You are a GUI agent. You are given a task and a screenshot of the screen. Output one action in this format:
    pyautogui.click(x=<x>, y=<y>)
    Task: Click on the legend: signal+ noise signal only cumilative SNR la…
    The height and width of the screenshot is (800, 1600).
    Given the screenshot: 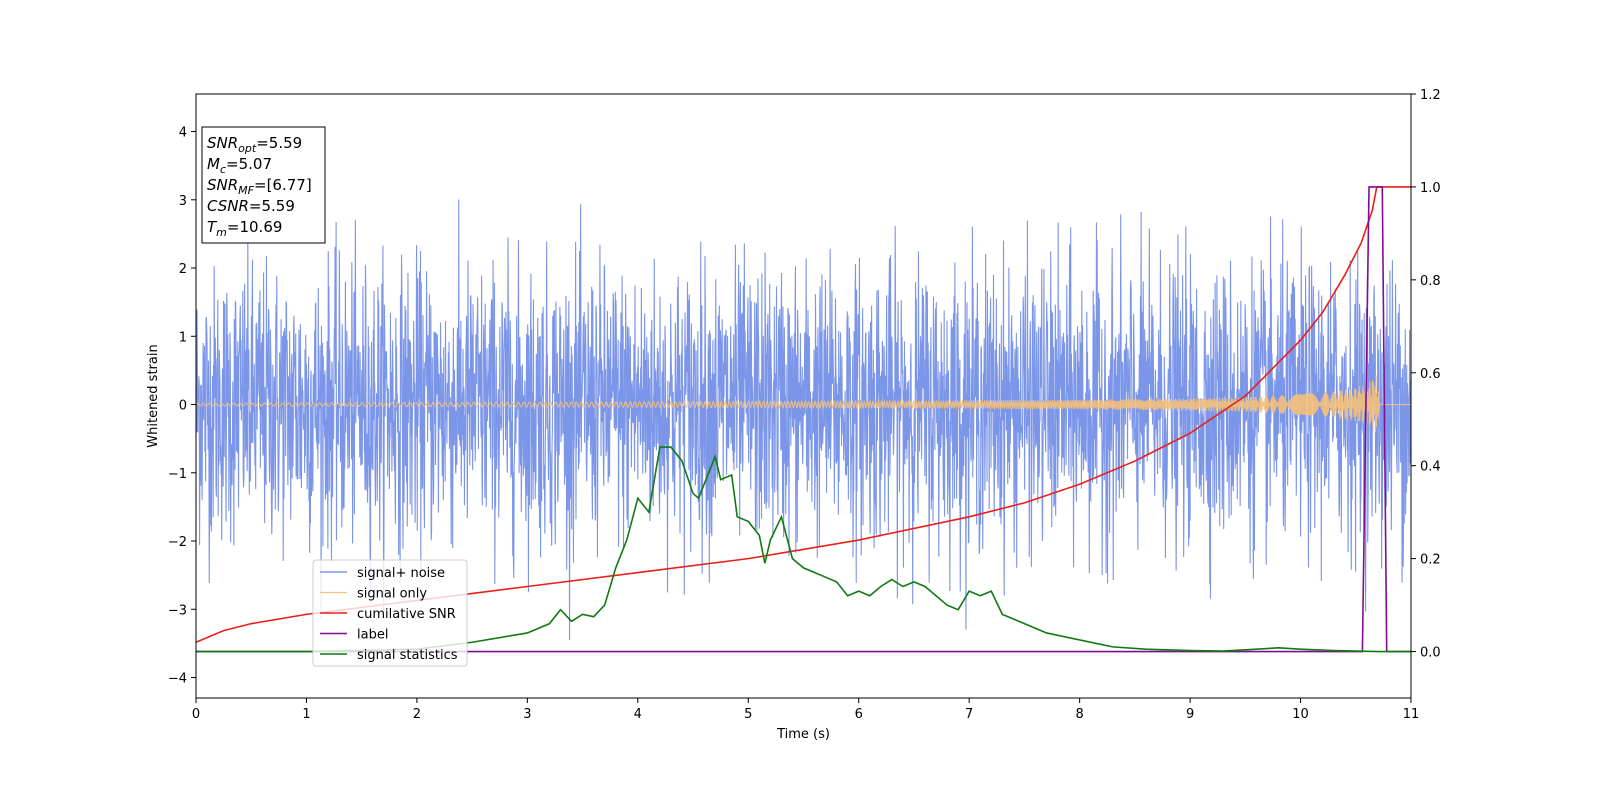 What is the action you would take?
    pyautogui.click(x=390, y=613)
    